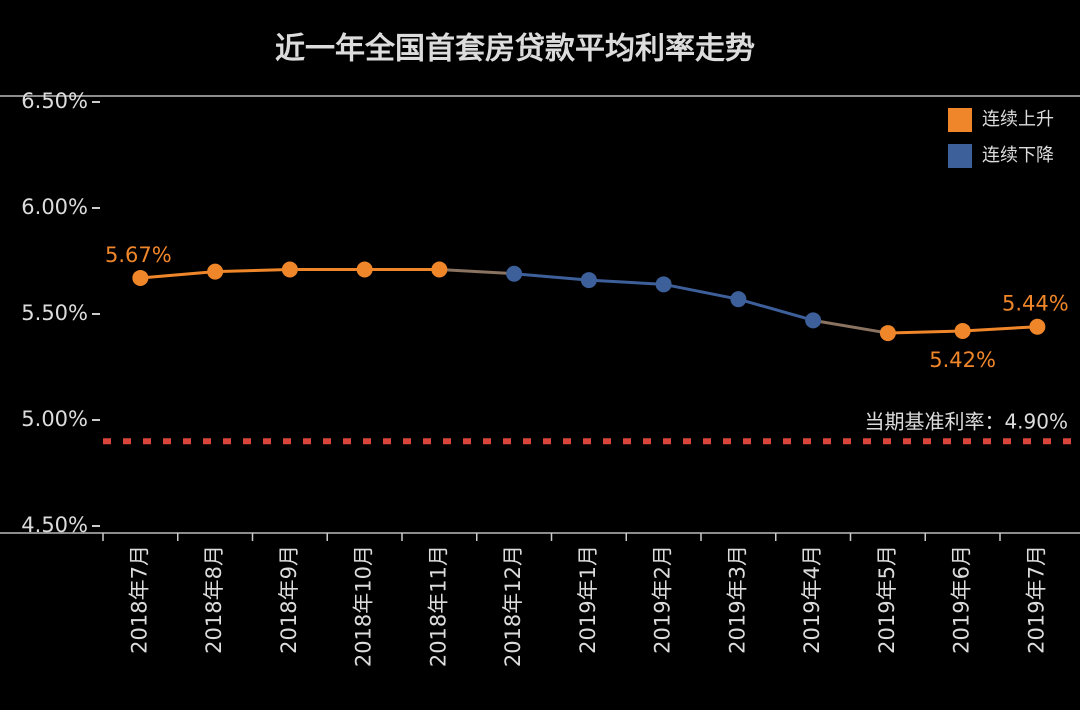 This screenshot has width=1080, height=710. I want to click on value-label: 5.67%, so click(138, 255).